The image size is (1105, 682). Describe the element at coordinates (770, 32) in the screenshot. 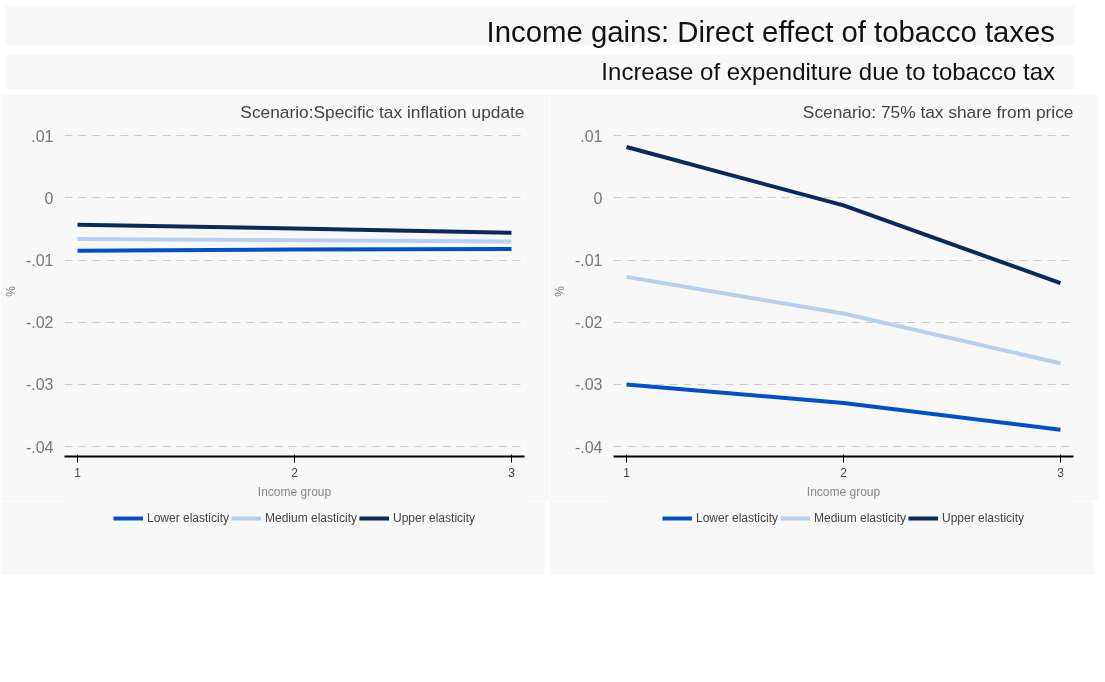

I see `text: Income gains: Direct effect of tobacco taxes` at that location.